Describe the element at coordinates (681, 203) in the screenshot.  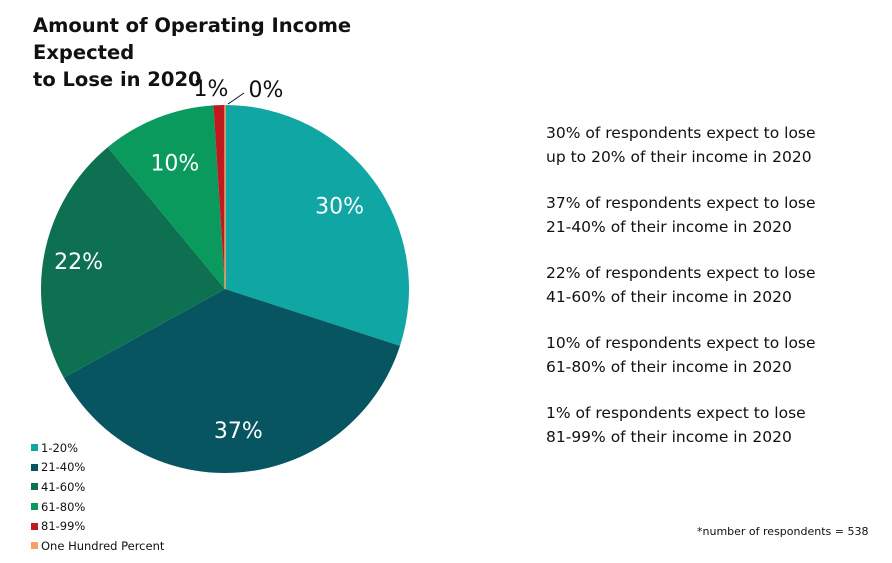
I see `description-line-1: 37% of respondents expect to lose` at that location.